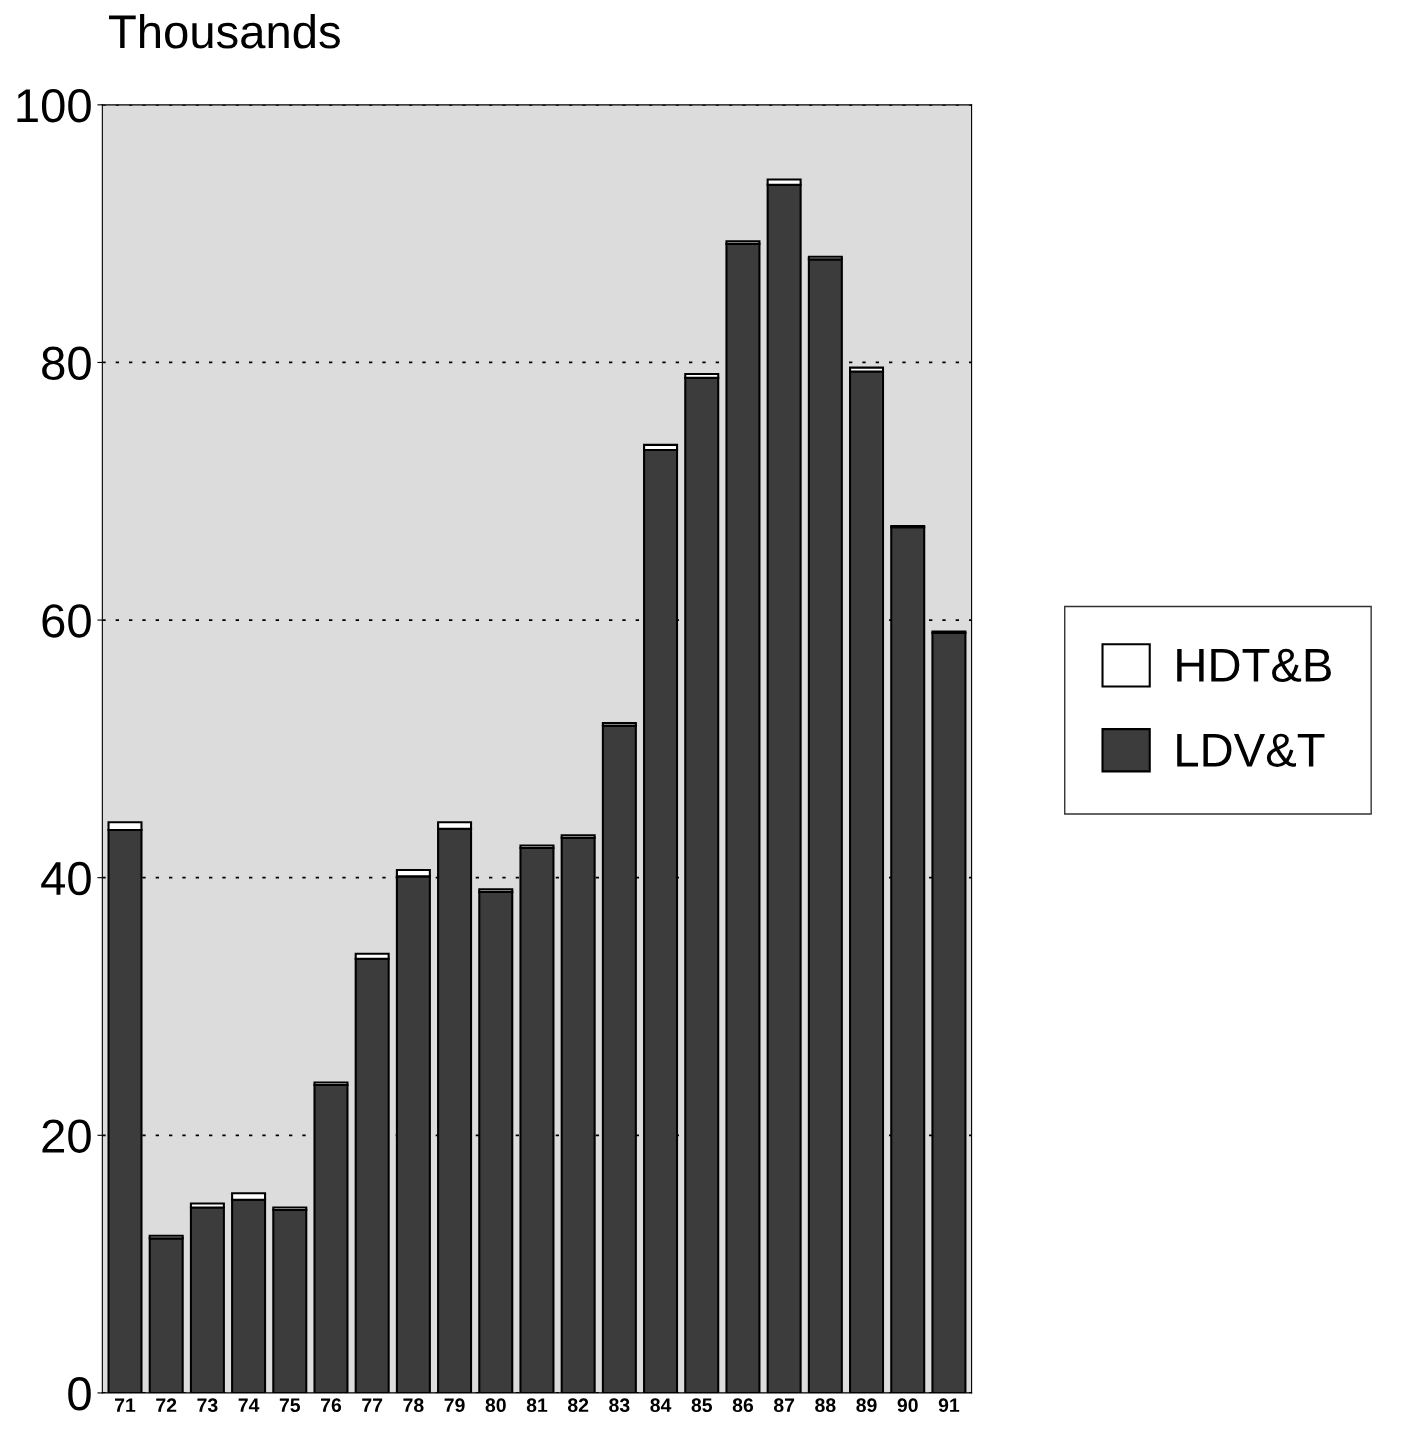  I want to click on x-tick-label: 77, so click(372, 1405).